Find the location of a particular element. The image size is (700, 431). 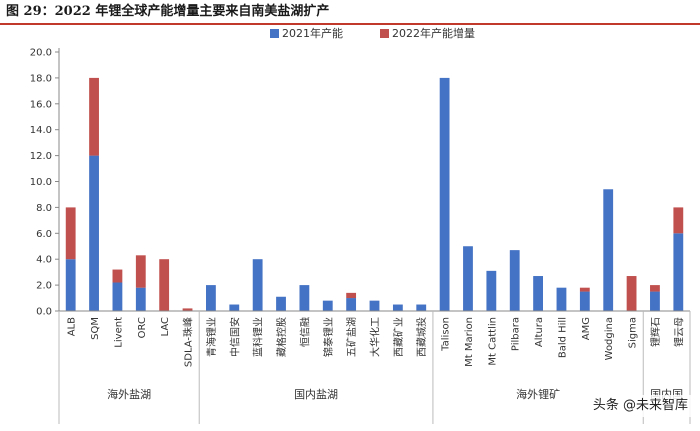

x-category-label: Wodgina is located at coordinates (609, 338).